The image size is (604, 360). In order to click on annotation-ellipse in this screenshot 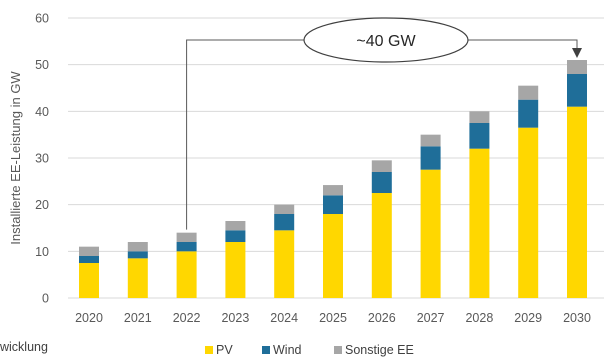, I will do `click(386, 40)`.